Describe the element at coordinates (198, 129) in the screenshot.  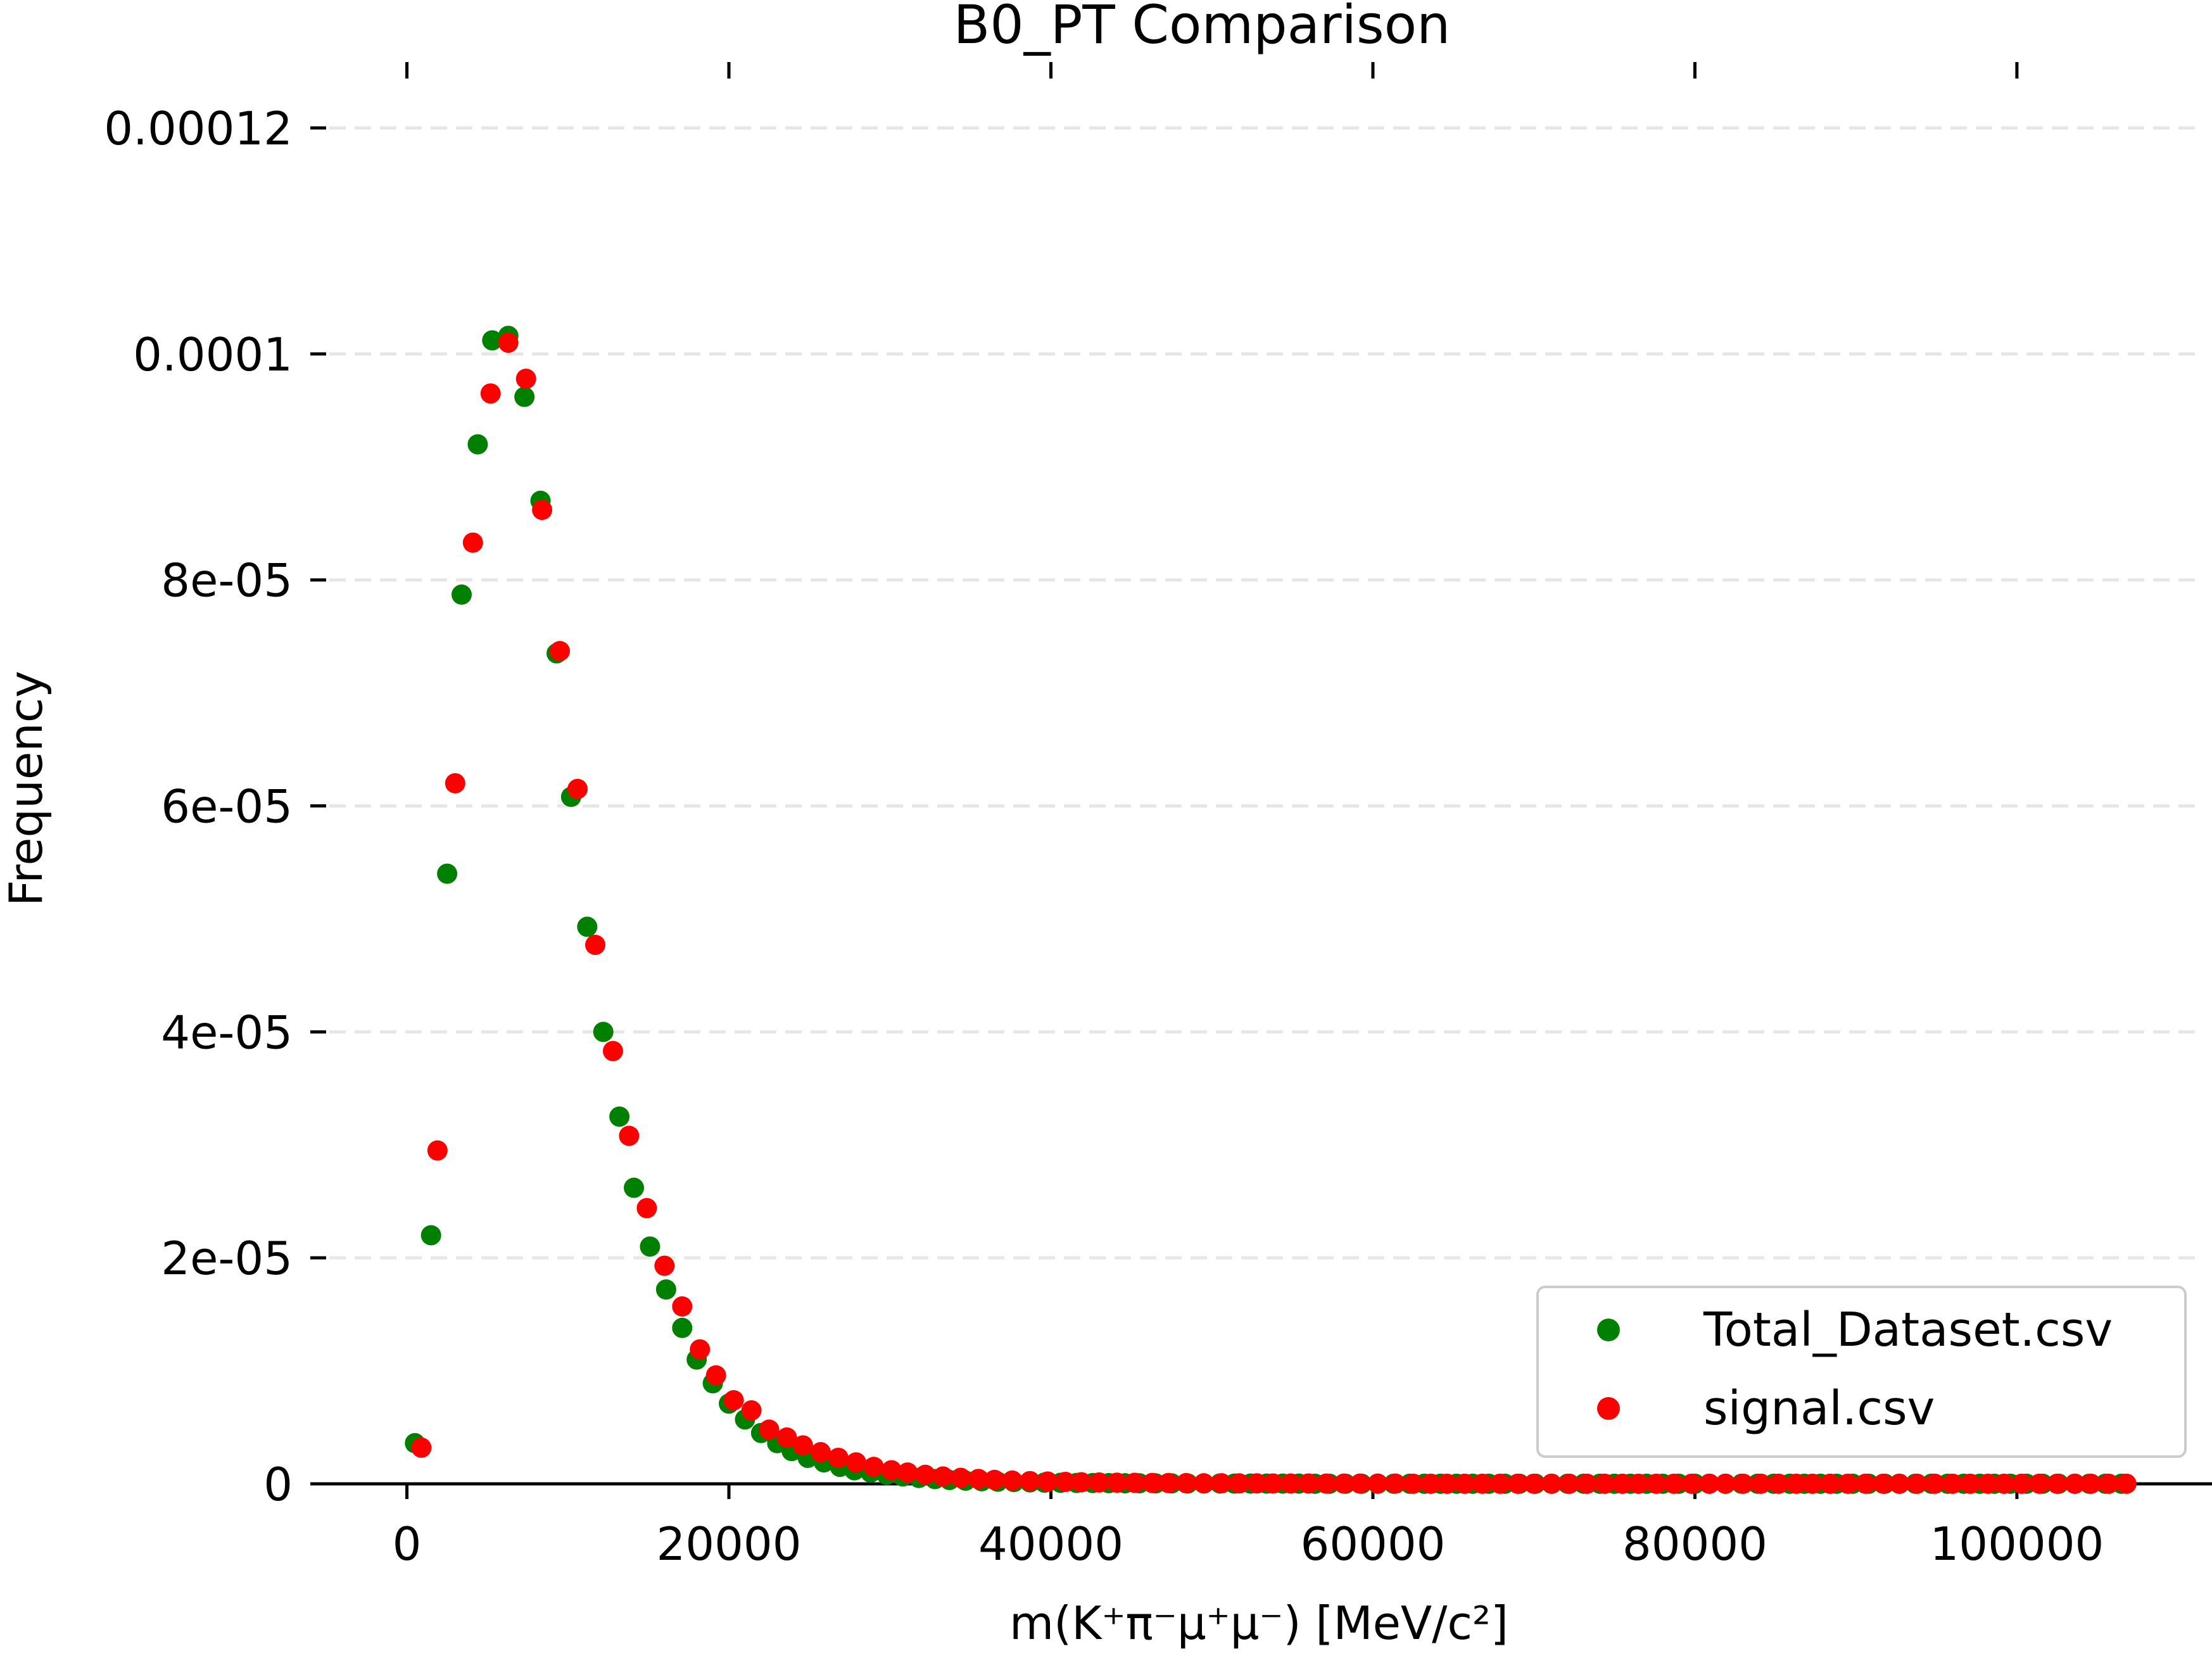
I see `y-tick-label: 0.00012` at that location.